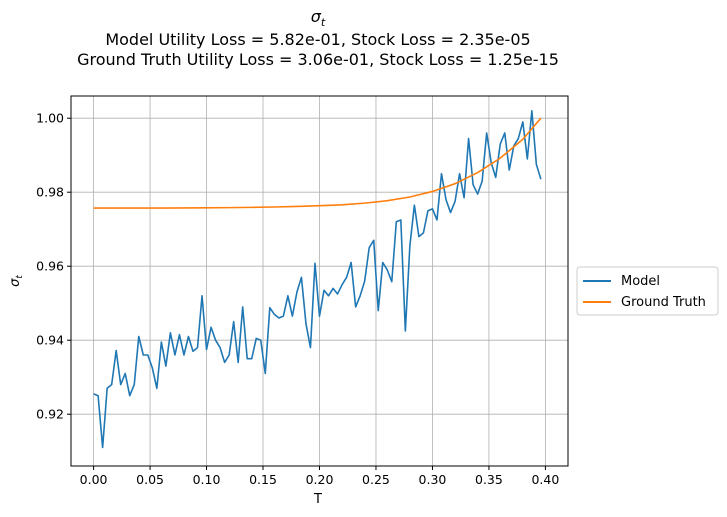  Describe the element at coordinates (323, 22) in the screenshot. I see `chart-title-symbol-sub: t` at that location.